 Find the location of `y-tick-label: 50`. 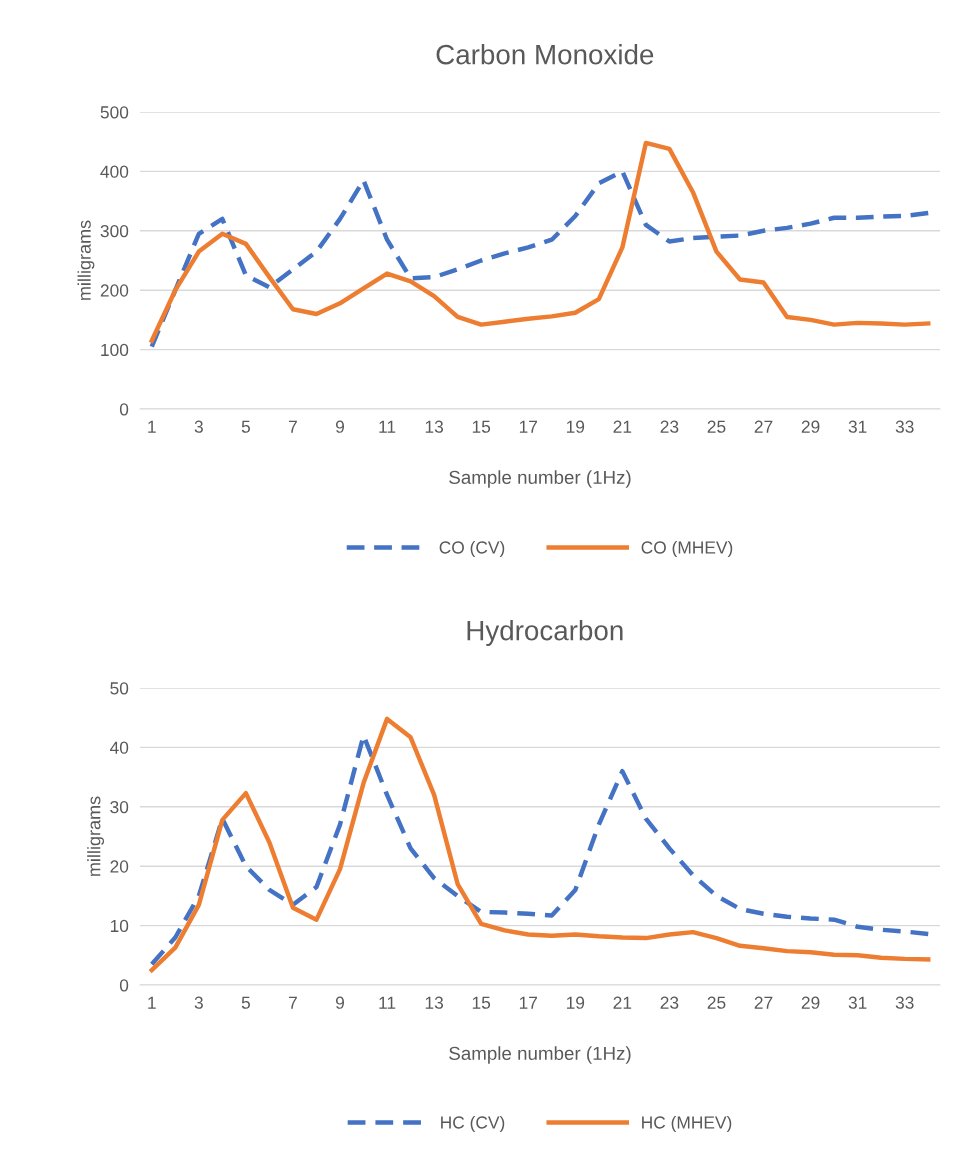

y-tick-label: 50 is located at coordinates (119, 688).